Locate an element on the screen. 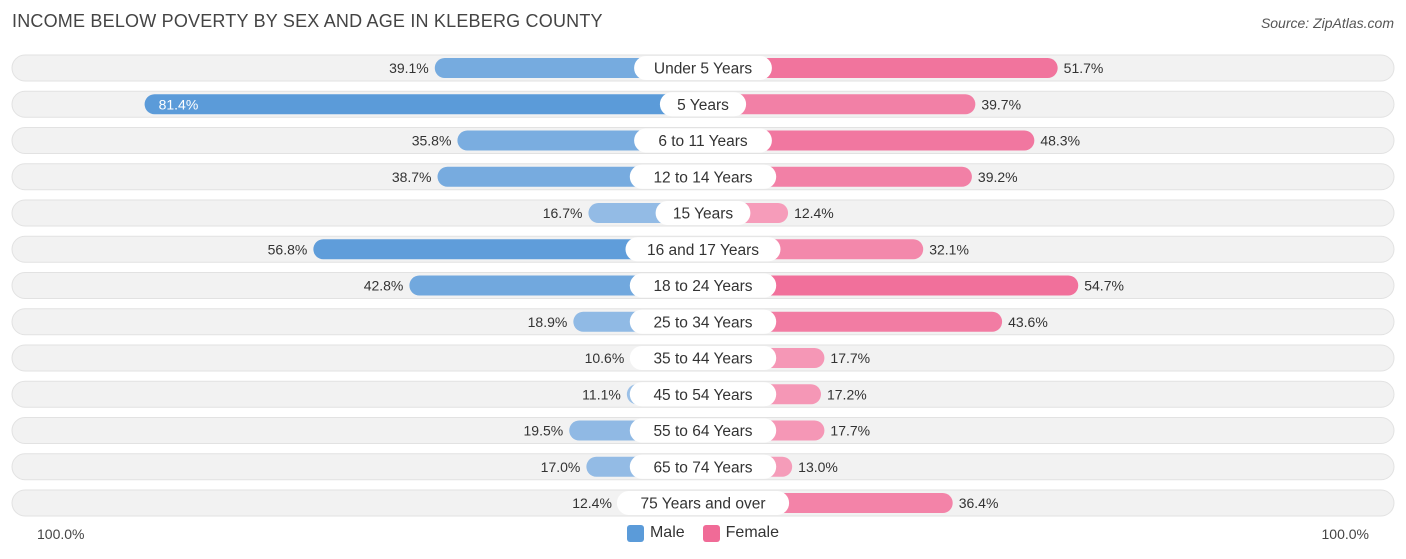 The image size is (1406, 559). category-label: 16 and 17 Years is located at coordinates (703, 250).